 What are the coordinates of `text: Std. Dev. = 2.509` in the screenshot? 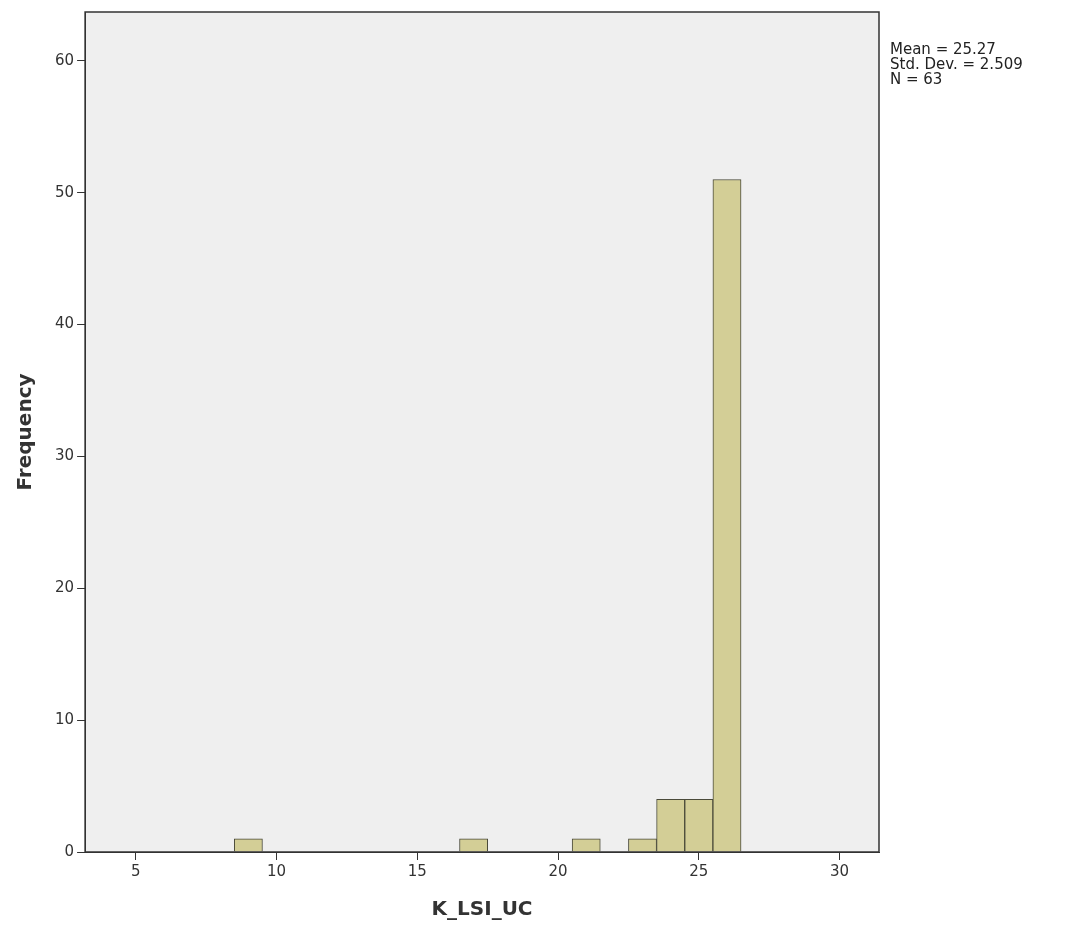 It's located at (956, 64).